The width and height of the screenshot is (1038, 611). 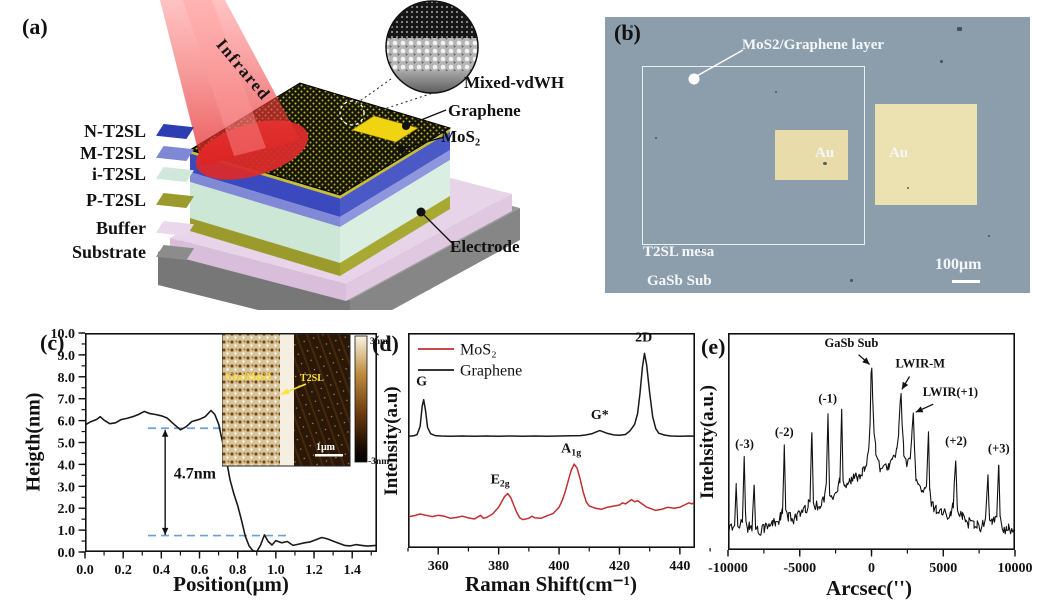 I want to click on legend-label: Graphene, so click(x=491, y=371).